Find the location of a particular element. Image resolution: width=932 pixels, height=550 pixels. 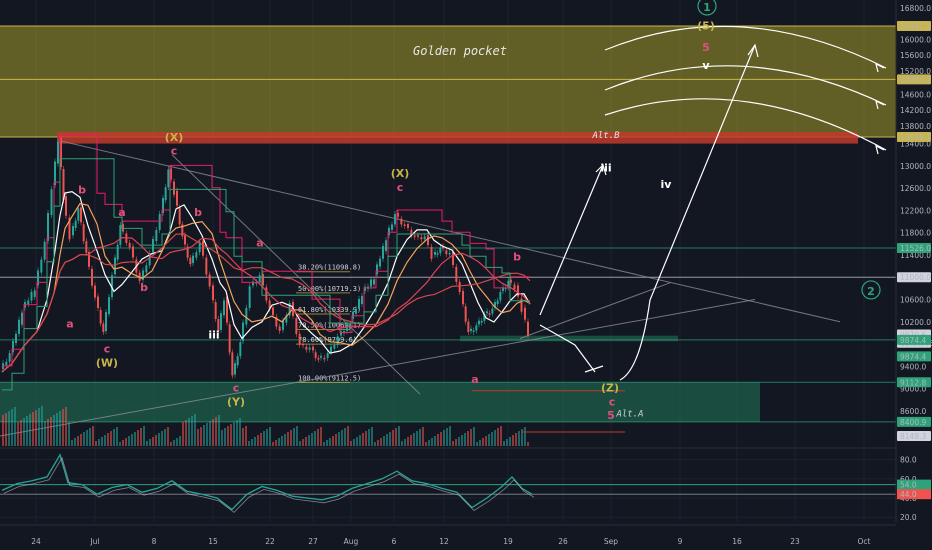

osc-tag-bg is located at coordinates (914, 494).